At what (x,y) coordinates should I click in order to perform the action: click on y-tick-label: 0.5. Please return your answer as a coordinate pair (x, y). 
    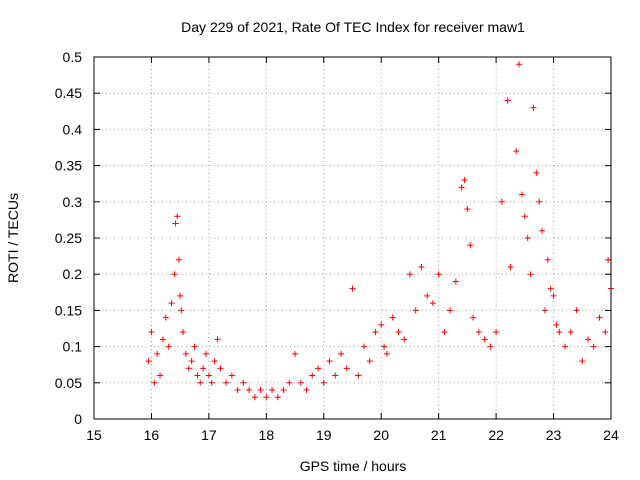
    Looking at the image, I should click on (73, 57).